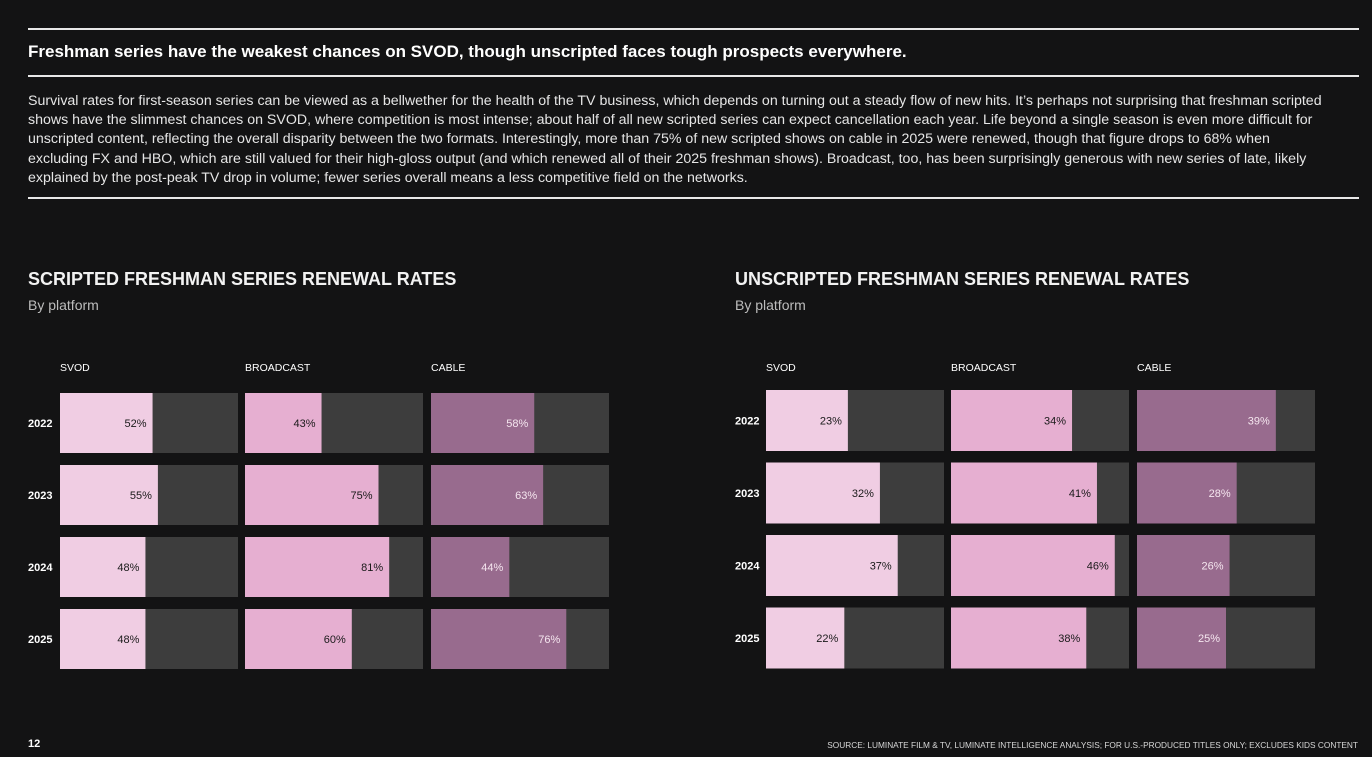 The height and width of the screenshot is (757, 1372). Describe the element at coordinates (1209, 639) in the screenshot. I see `unscripted-cable-label-2025: 25%` at that location.